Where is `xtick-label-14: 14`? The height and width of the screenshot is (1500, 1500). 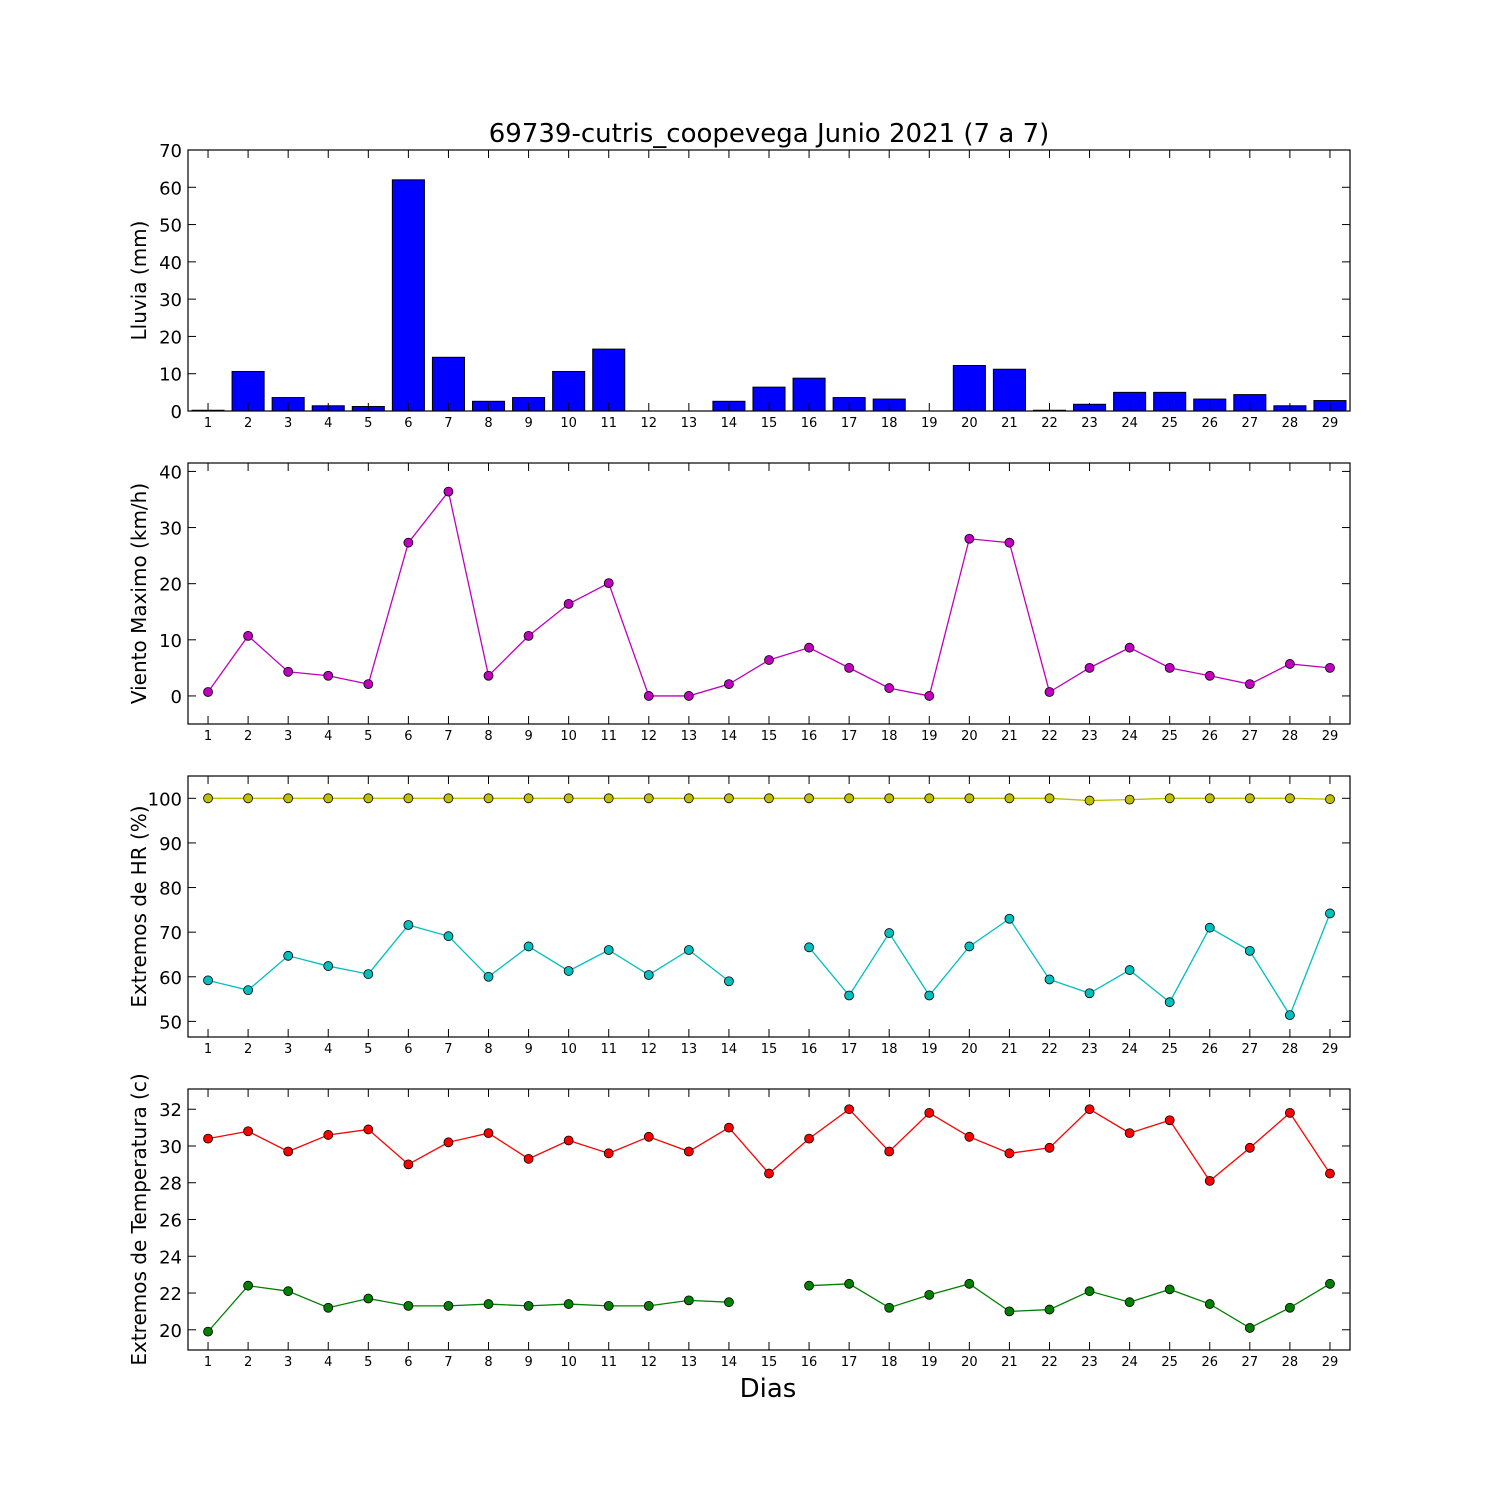
xtick-label-14: 14 is located at coordinates (729, 736).